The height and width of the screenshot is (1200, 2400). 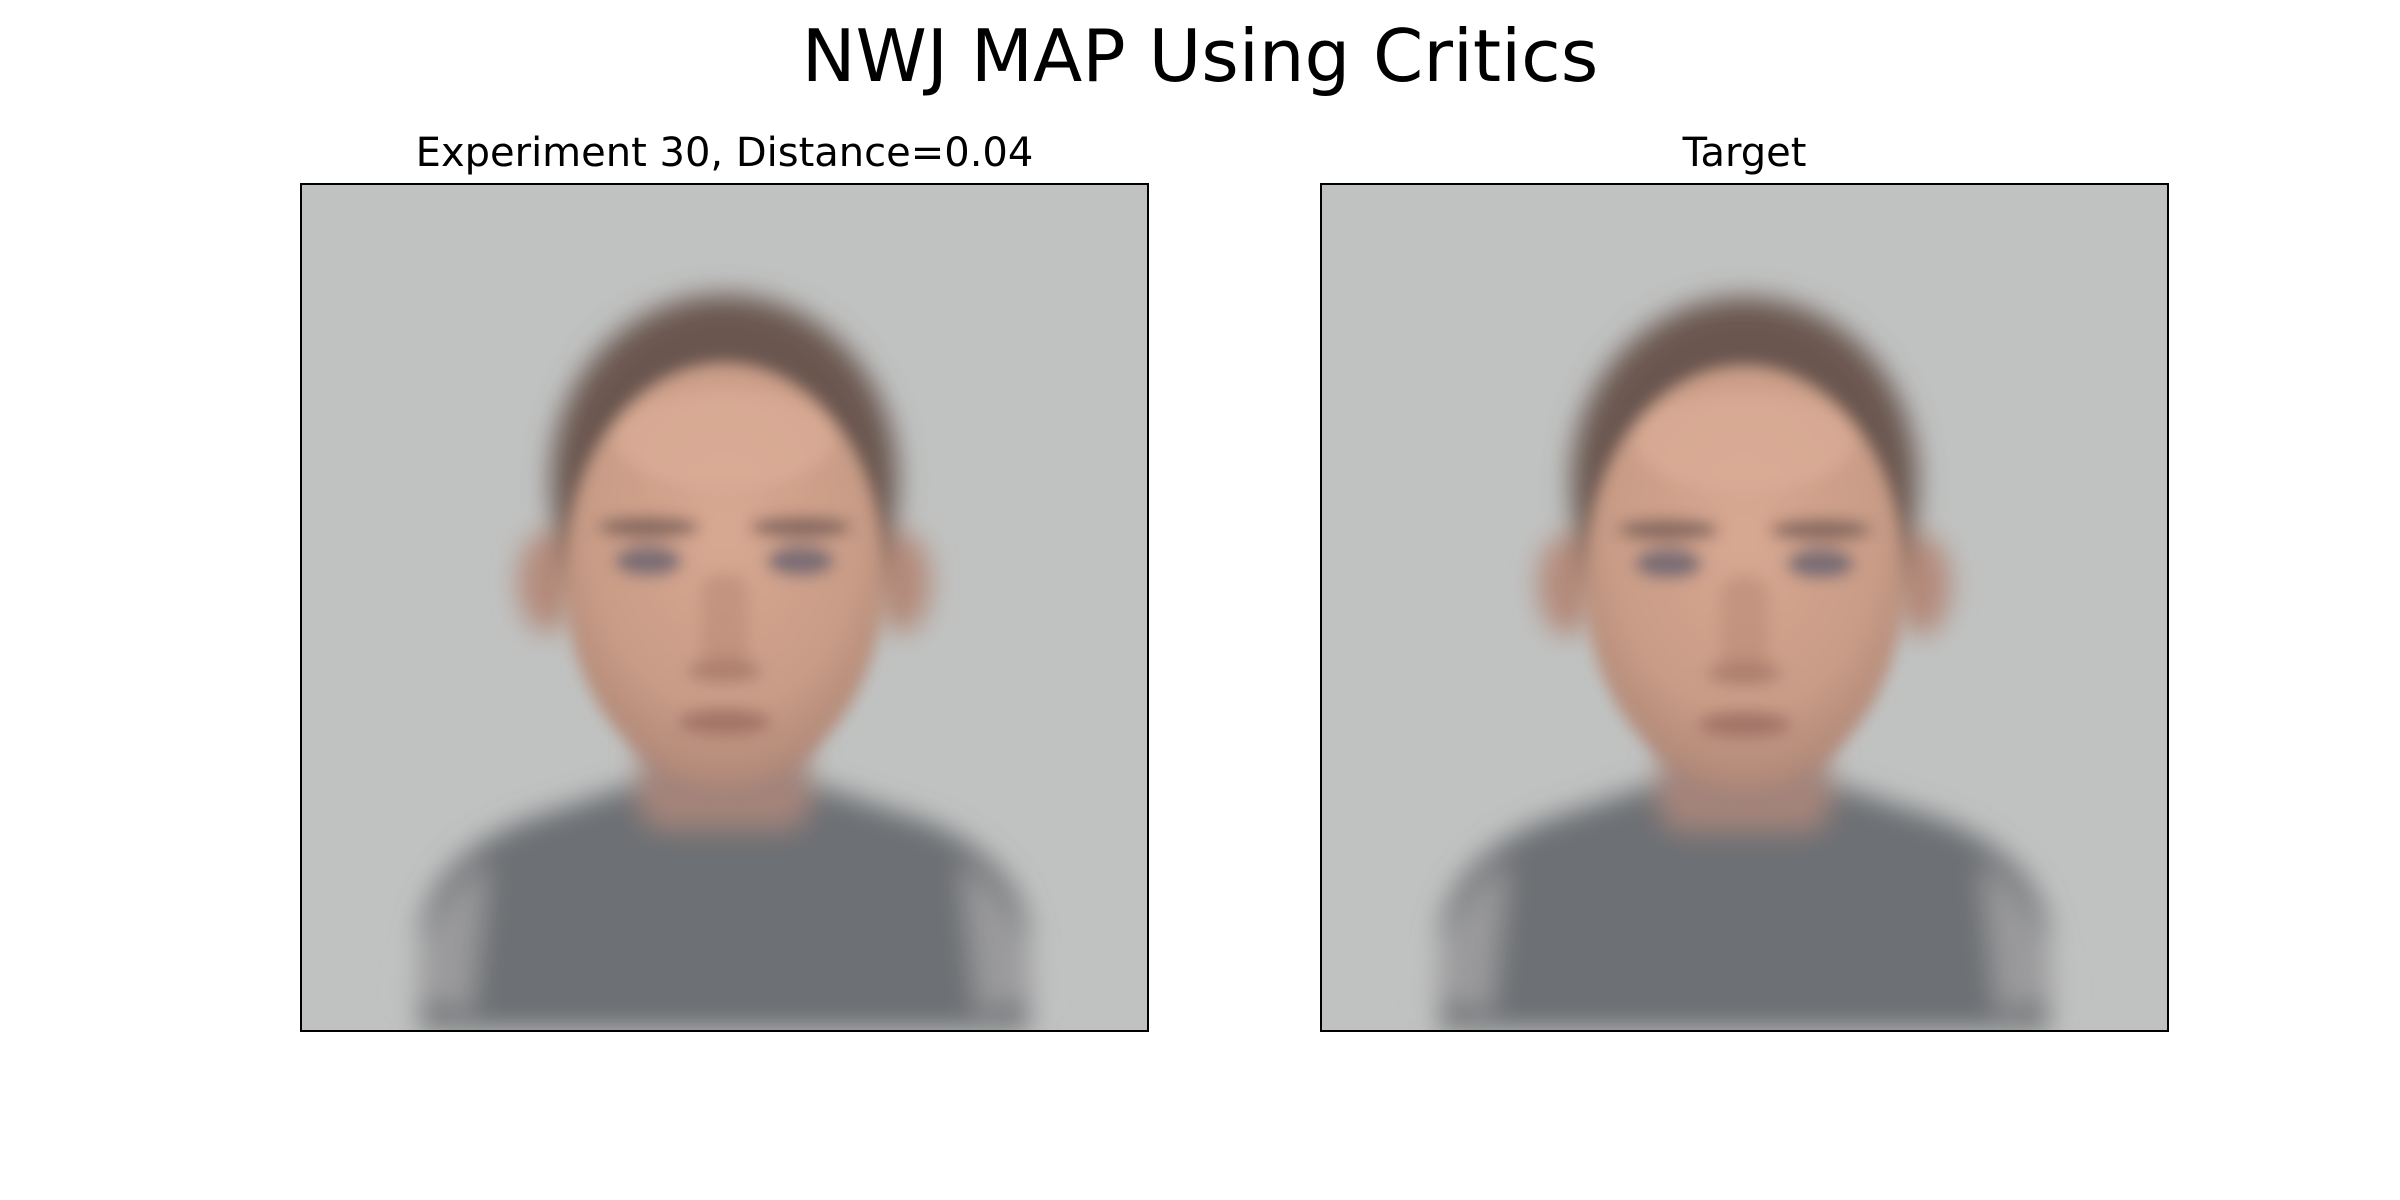 I want to click on target-panel-title: Target, so click(x=1744, y=153).